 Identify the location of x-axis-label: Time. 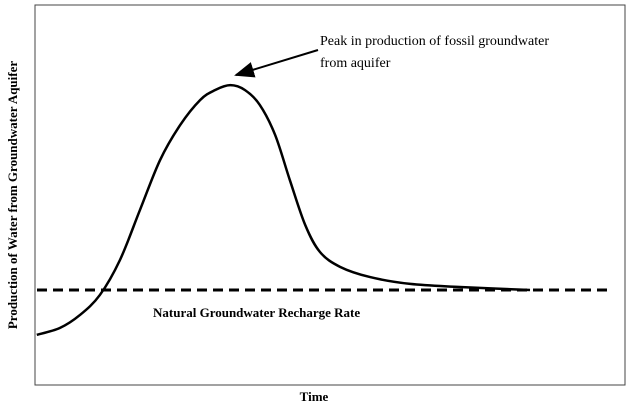
(314, 396).